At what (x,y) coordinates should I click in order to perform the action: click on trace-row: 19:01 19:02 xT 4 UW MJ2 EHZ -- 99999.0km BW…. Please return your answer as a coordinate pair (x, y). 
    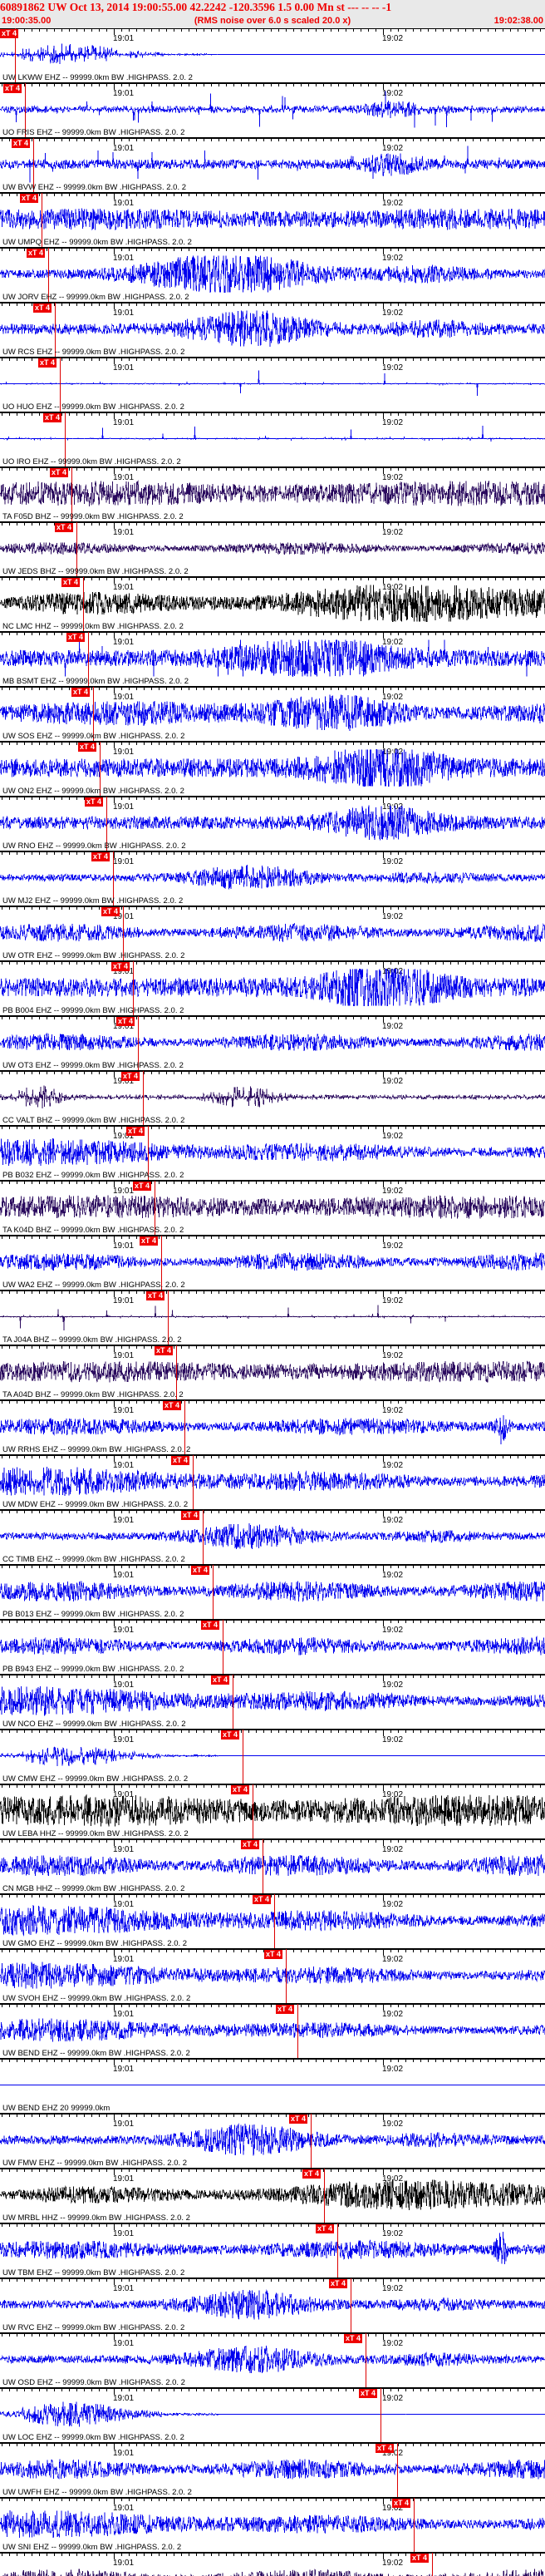
    Looking at the image, I should click on (272, 878).